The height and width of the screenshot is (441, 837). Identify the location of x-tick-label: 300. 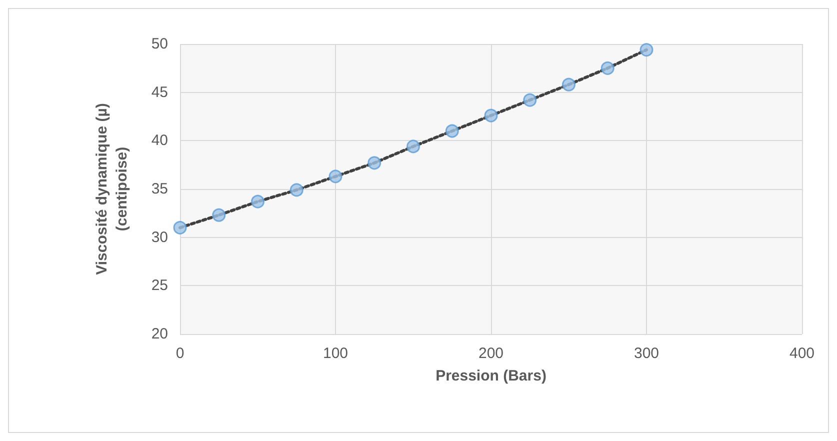
(647, 353).